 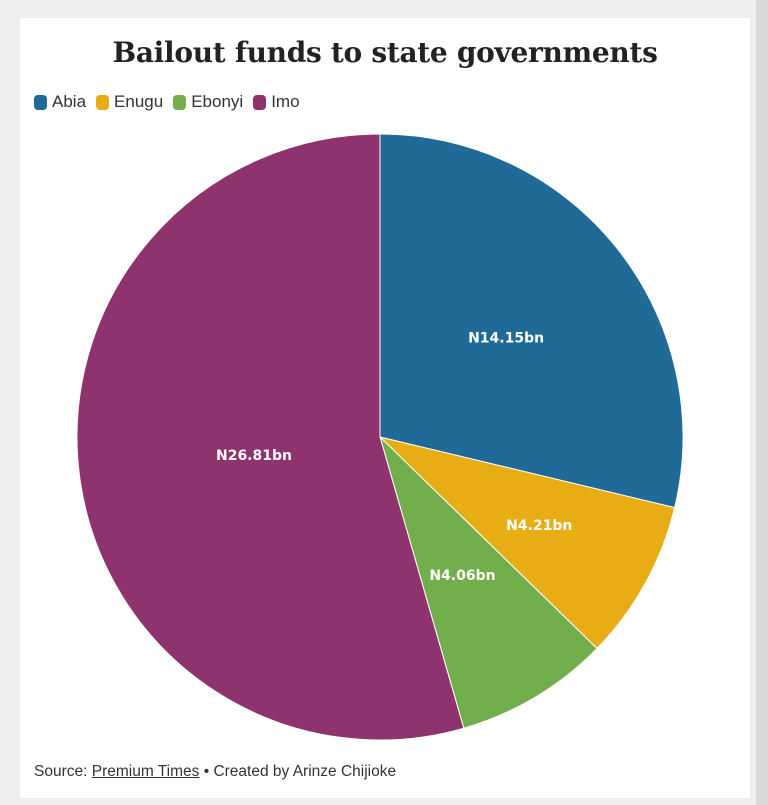 What do you see at coordinates (69, 101) in the screenshot?
I see `legend-label-abia: Abia` at bounding box center [69, 101].